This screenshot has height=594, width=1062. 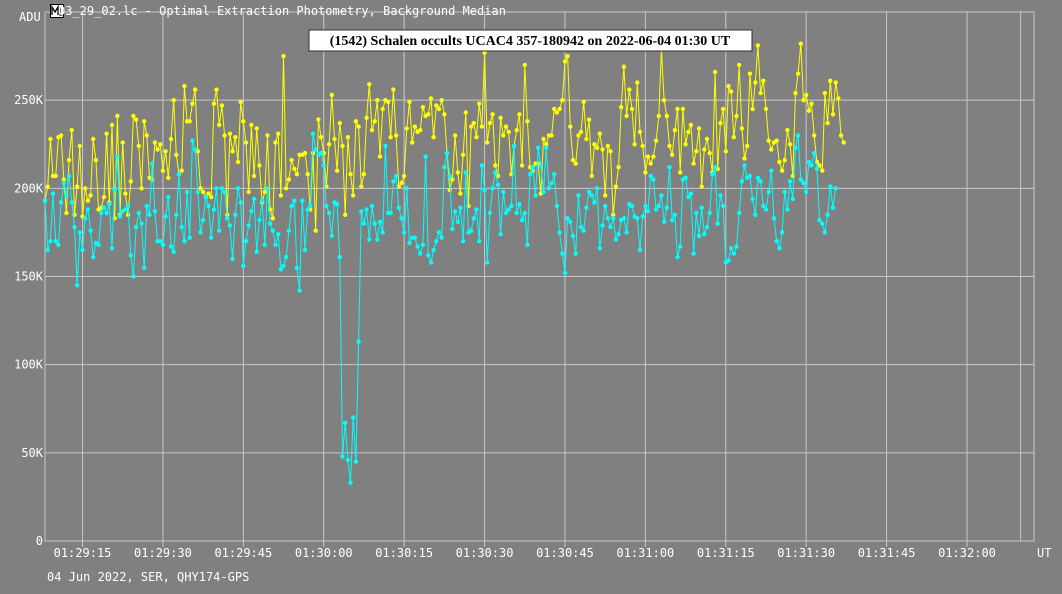 I want to click on x-tick-label: 01:29:15, so click(x=83, y=553).